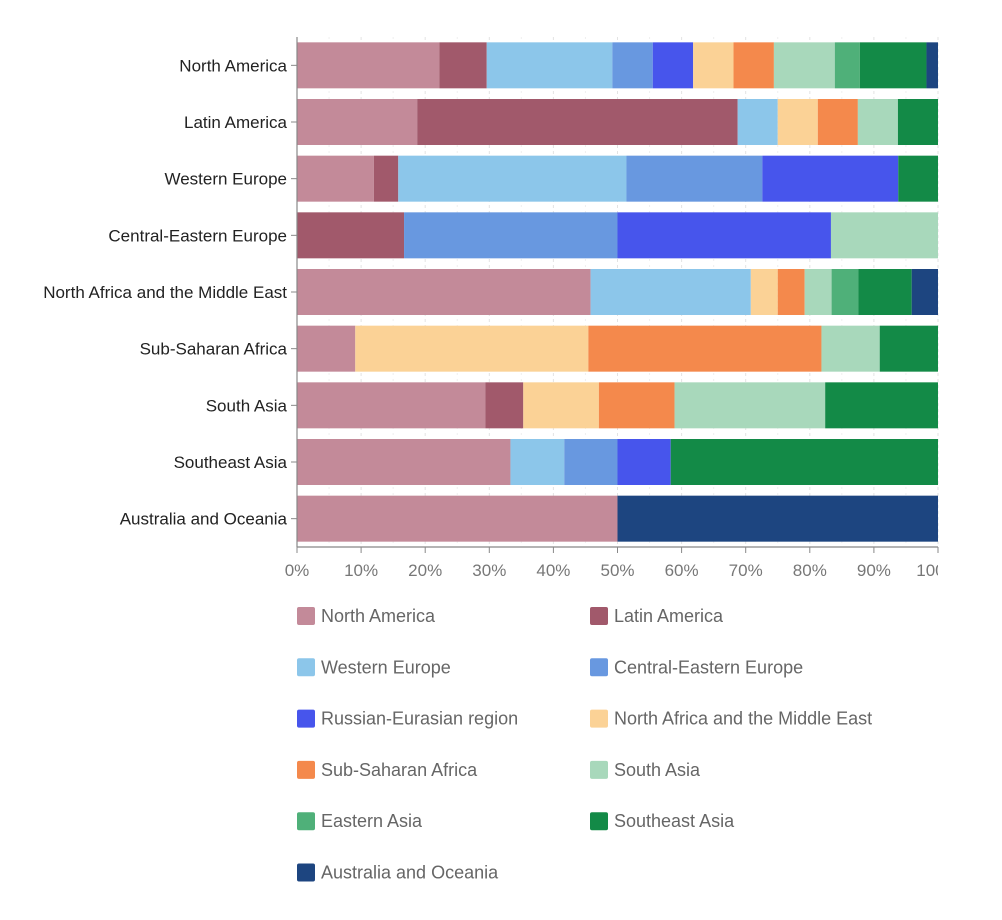 The width and height of the screenshot is (1002, 920). Describe the element at coordinates (632, 65) in the screenshot. I see `bar-north-america-central-eastern-europe` at that location.